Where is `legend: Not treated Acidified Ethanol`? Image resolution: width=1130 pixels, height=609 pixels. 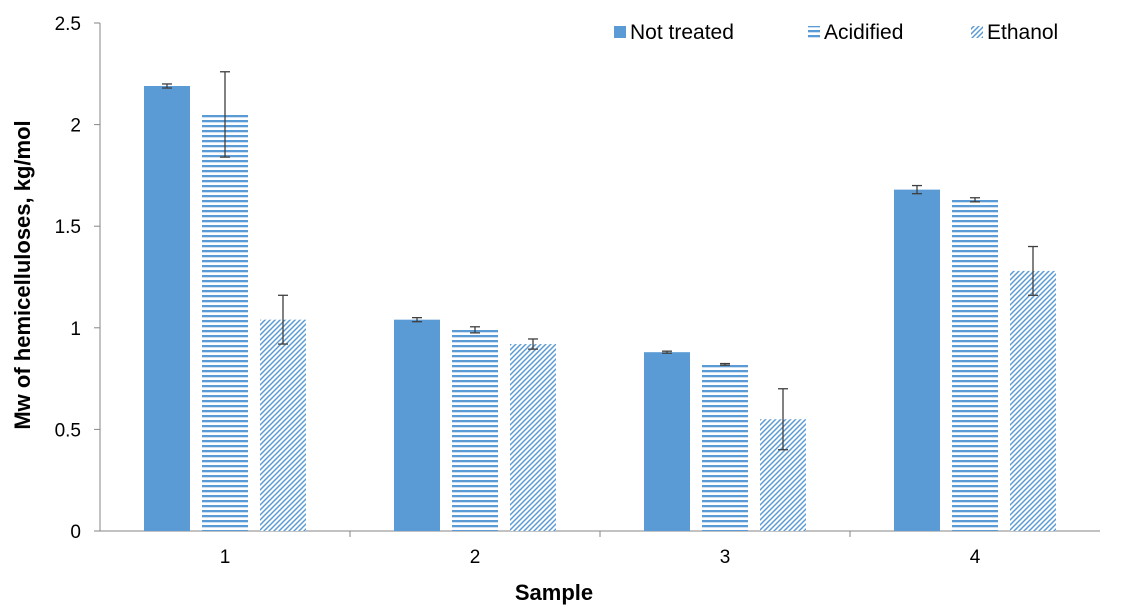 legend: Not treated Acidified Ethanol is located at coordinates (836, 32).